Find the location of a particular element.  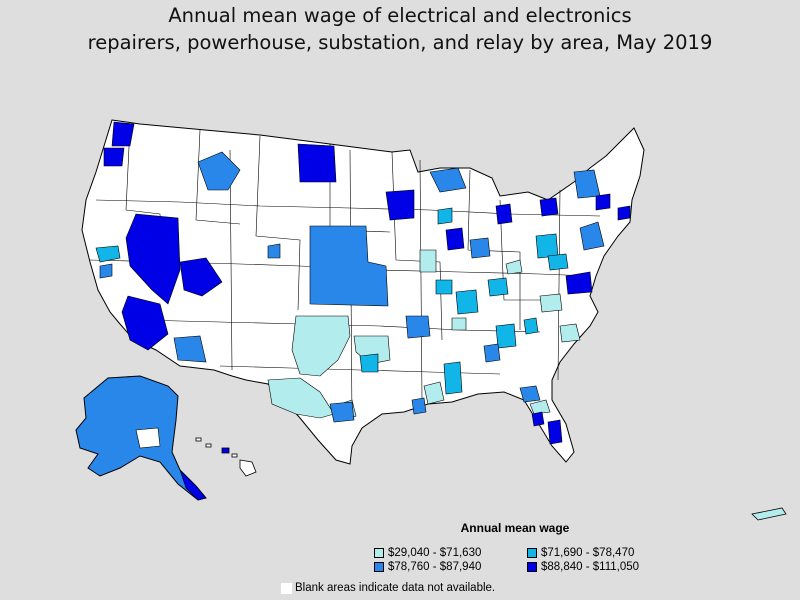

puerto-rico-shape is located at coordinates (769, 514).